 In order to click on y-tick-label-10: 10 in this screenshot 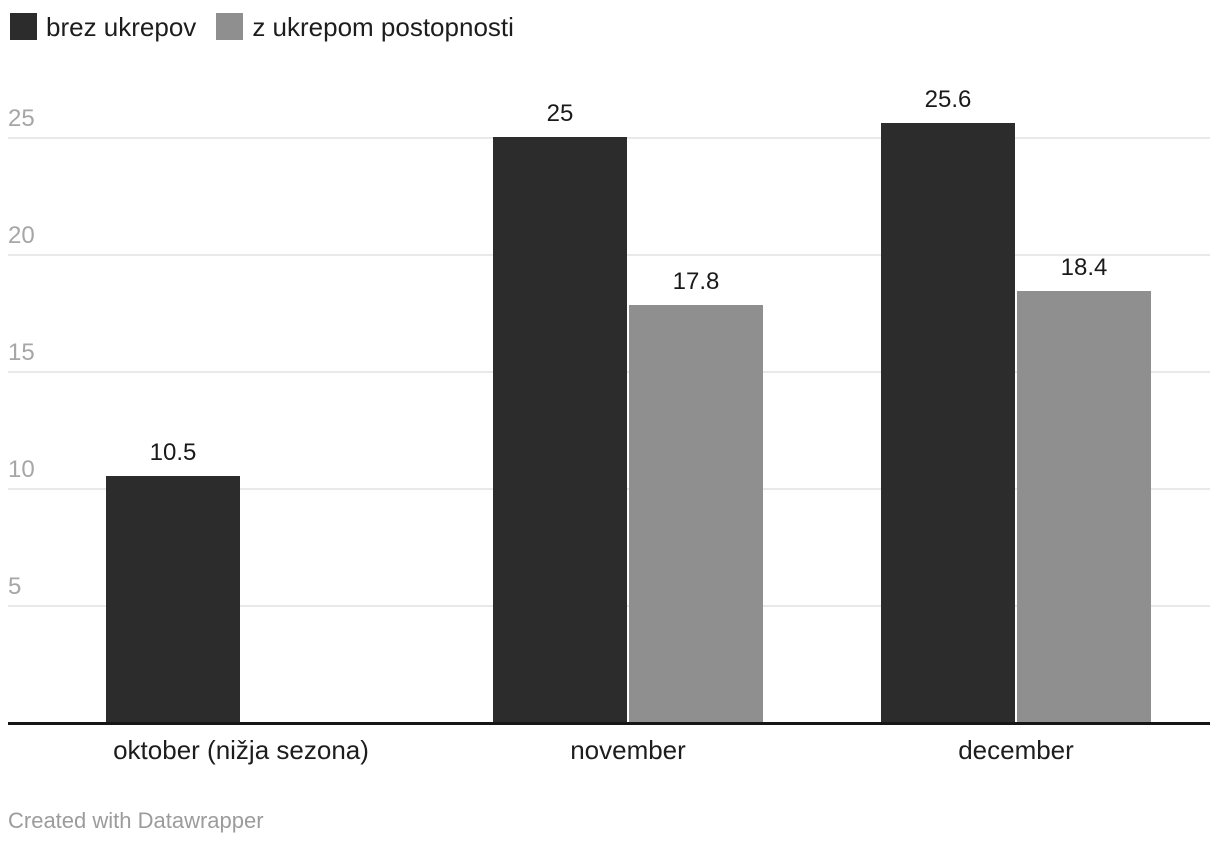, I will do `click(21, 469)`.